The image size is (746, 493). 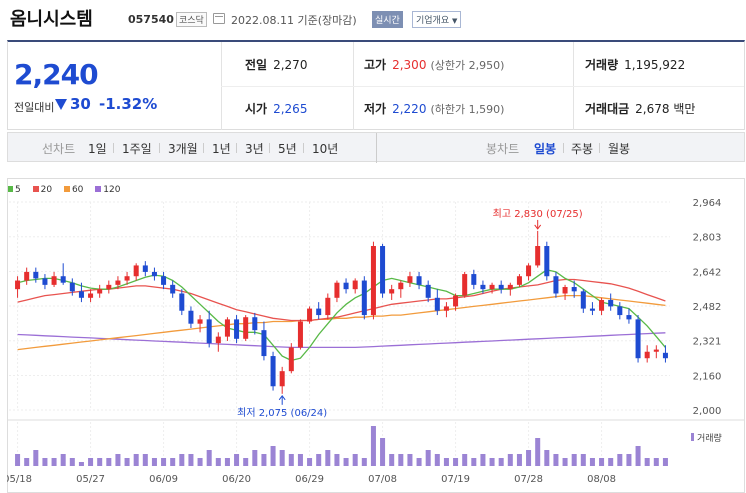 I want to click on tab-3y: 3년, so click(x=254, y=149).